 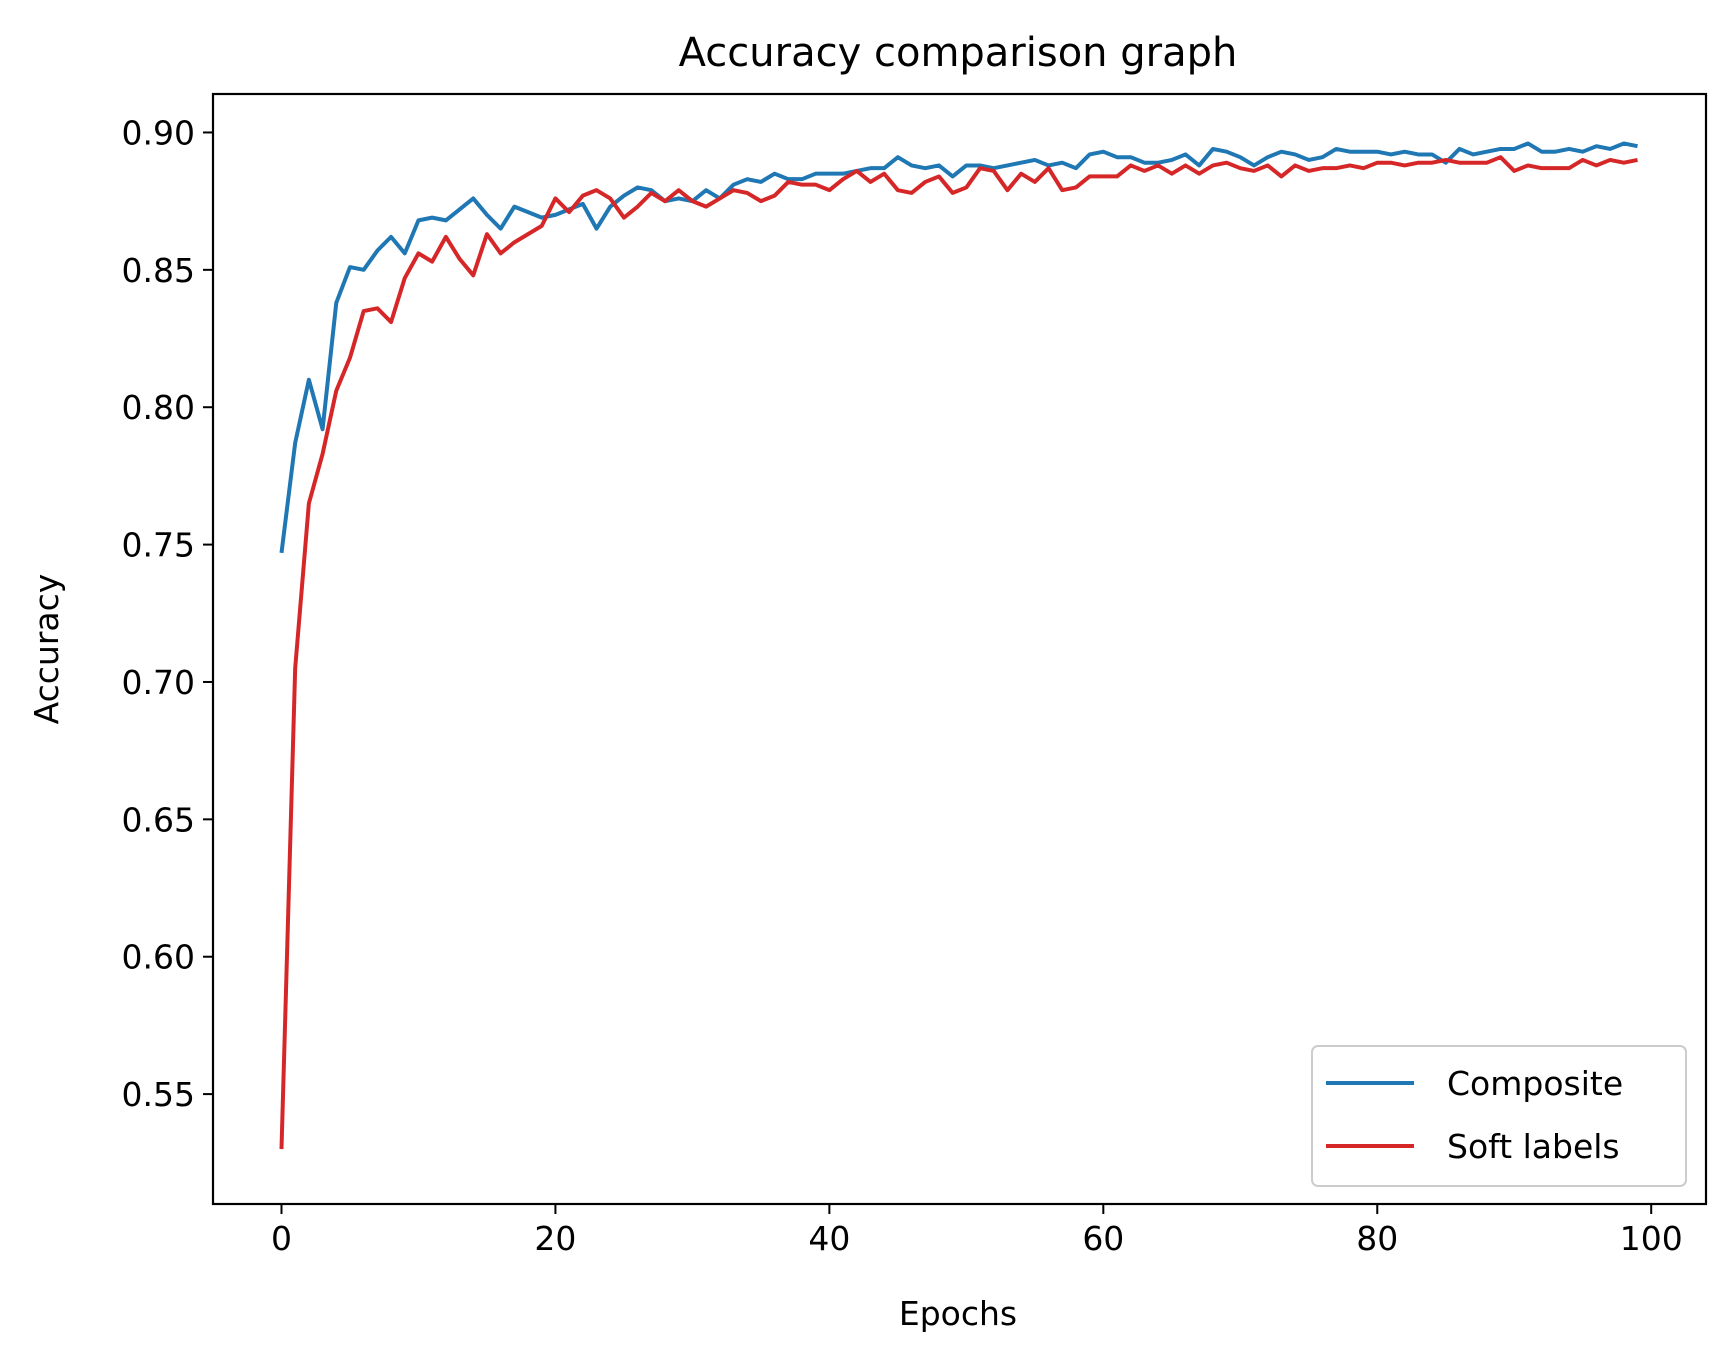 I want to click on legend-label: Composite, so click(x=1535, y=1083).